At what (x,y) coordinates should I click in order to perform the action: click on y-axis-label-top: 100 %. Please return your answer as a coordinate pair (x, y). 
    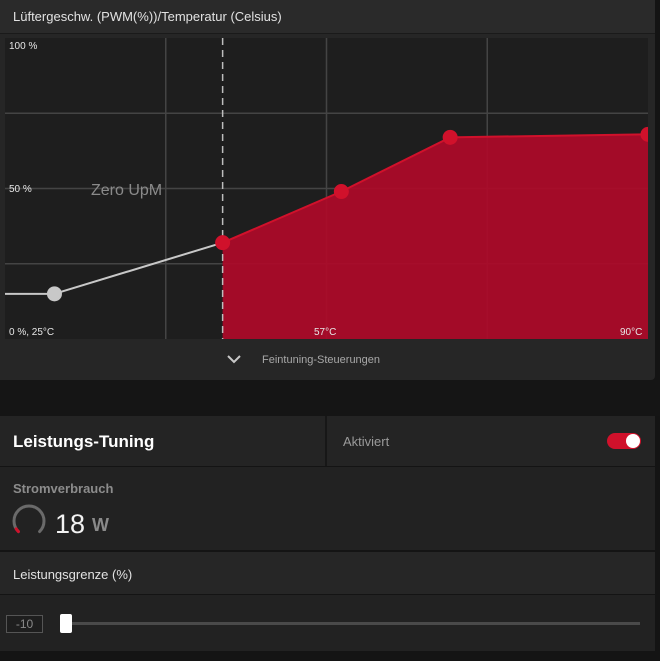
    Looking at the image, I should click on (23, 46).